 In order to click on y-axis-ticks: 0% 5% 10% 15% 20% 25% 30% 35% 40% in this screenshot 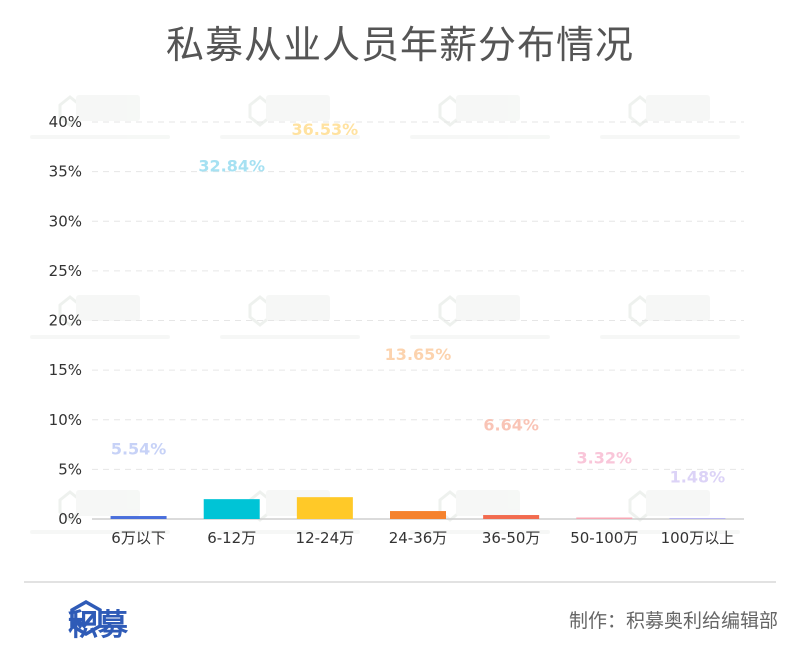, I will do `click(65, 320)`.